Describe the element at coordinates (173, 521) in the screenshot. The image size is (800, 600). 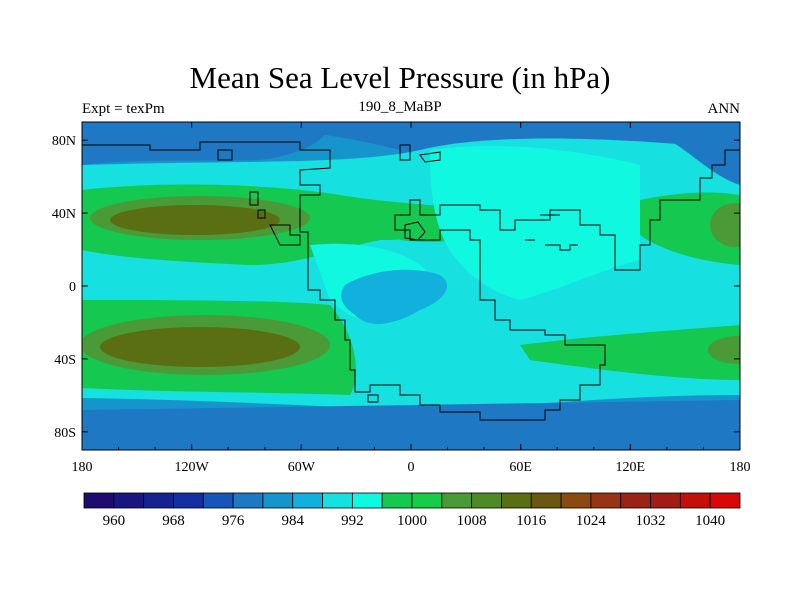
I see `colorbar-label: 968` at that location.